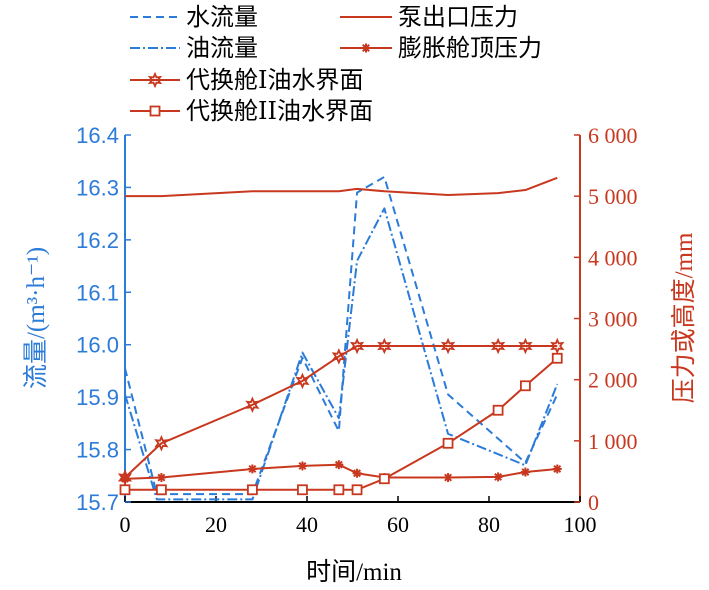  I want to click on legend-marker-expansion-pressure, so click(366, 48).